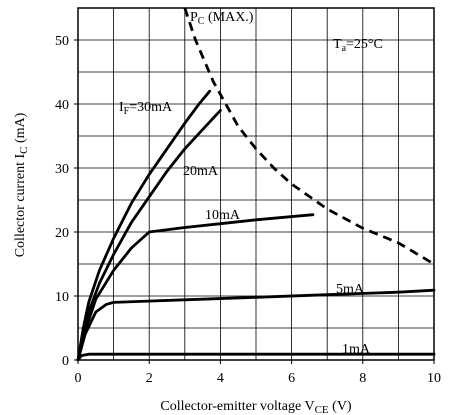 The image size is (449, 415). I want to click on series-label-20ma: 20mA, so click(201, 171).